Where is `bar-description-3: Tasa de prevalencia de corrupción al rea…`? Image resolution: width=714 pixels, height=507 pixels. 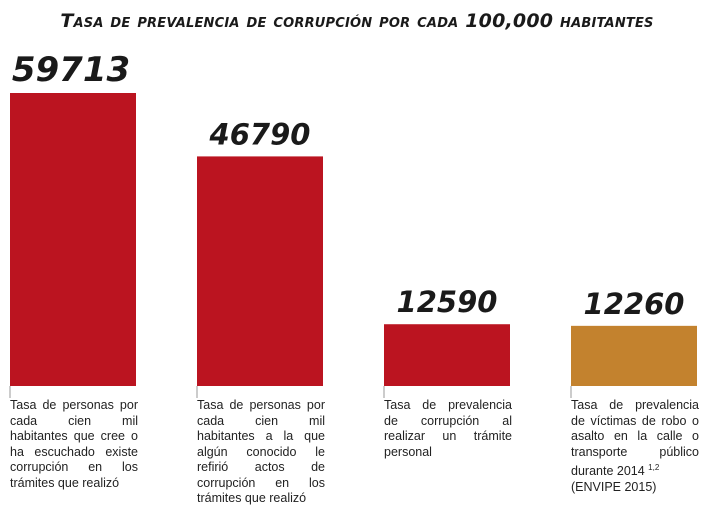
bar-description-3: Tasa de prevalencia de corrupción al rea… is located at coordinates (448, 429).